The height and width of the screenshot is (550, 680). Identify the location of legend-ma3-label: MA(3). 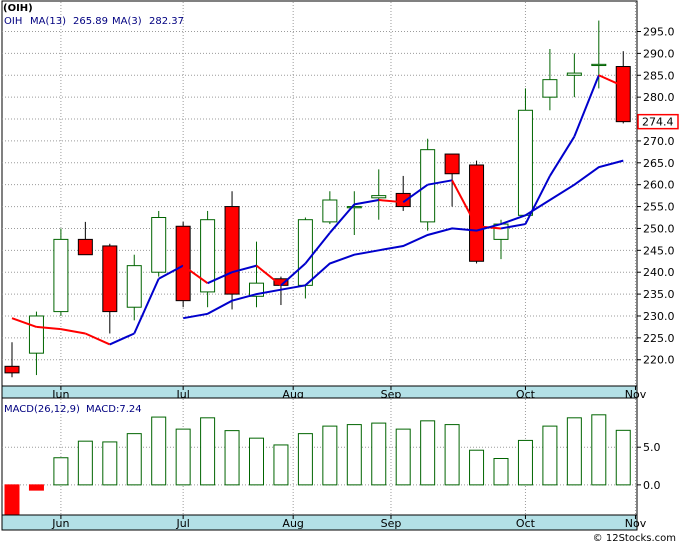
(127, 21).